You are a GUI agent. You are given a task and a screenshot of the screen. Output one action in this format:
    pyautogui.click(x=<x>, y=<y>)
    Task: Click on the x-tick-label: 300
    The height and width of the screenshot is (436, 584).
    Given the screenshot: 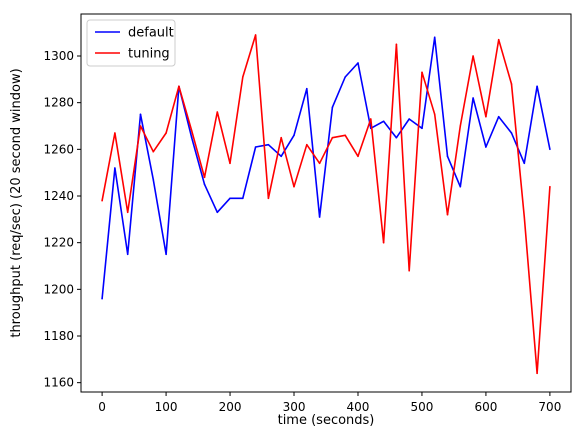 What is the action you would take?
    pyautogui.click(x=294, y=407)
    